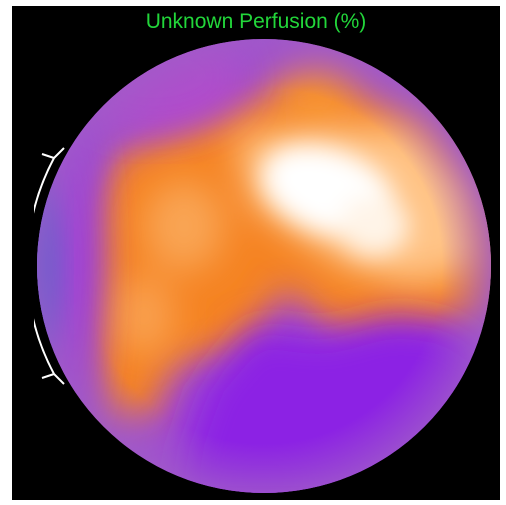 The height and width of the screenshot is (505, 506). I want to click on viewer-title: Unknown Perfusion (%), so click(256, 21).